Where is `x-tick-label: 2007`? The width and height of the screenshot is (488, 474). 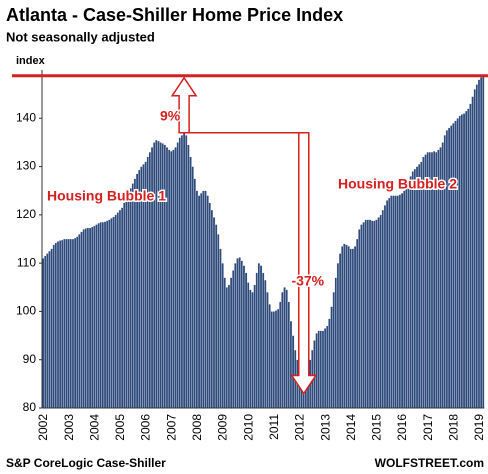 x-tick-label: 2007 is located at coordinates (171, 427).